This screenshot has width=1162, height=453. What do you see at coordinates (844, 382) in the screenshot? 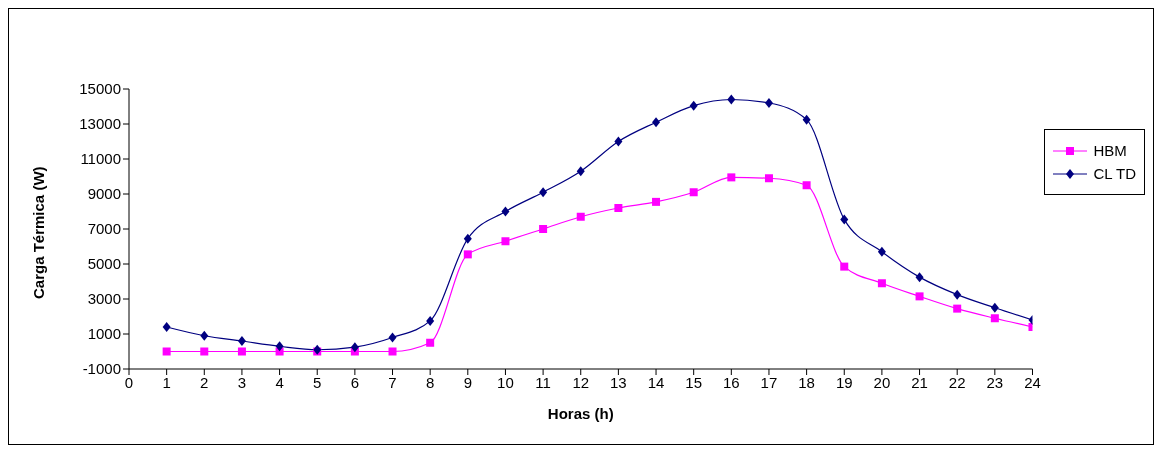
I see `x-tick-label: 19` at bounding box center [844, 382].